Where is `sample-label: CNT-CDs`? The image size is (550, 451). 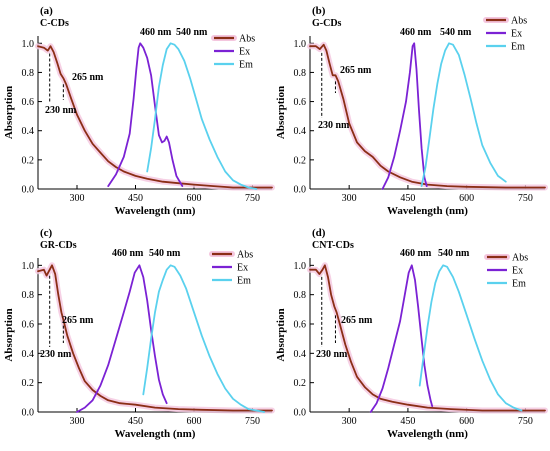 sample-label: CNT-CDs is located at coordinates (333, 245).